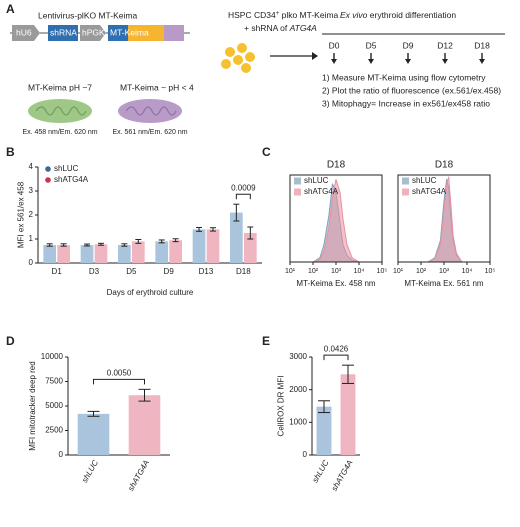 The width and height of the screenshot is (520, 527). What do you see at coordinates (138, 476) in the screenshot?
I see `x-tick-label: shATG4A` at bounding box center [138, 476].